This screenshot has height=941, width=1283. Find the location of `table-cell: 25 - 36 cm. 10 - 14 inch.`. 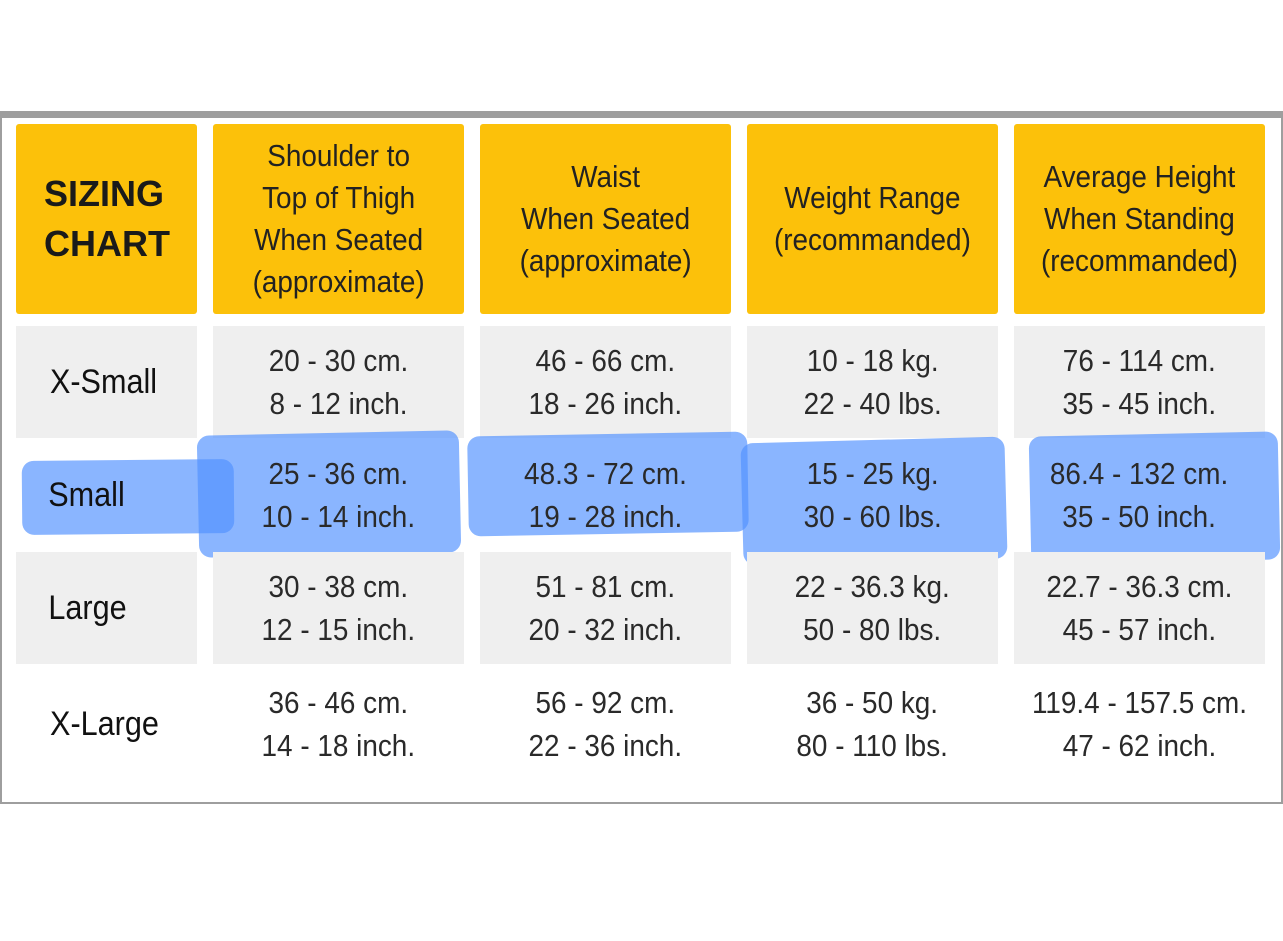

table-cell: 25 - 36 cm. 10 - 14 inch. is located at coordinates (338, 495).